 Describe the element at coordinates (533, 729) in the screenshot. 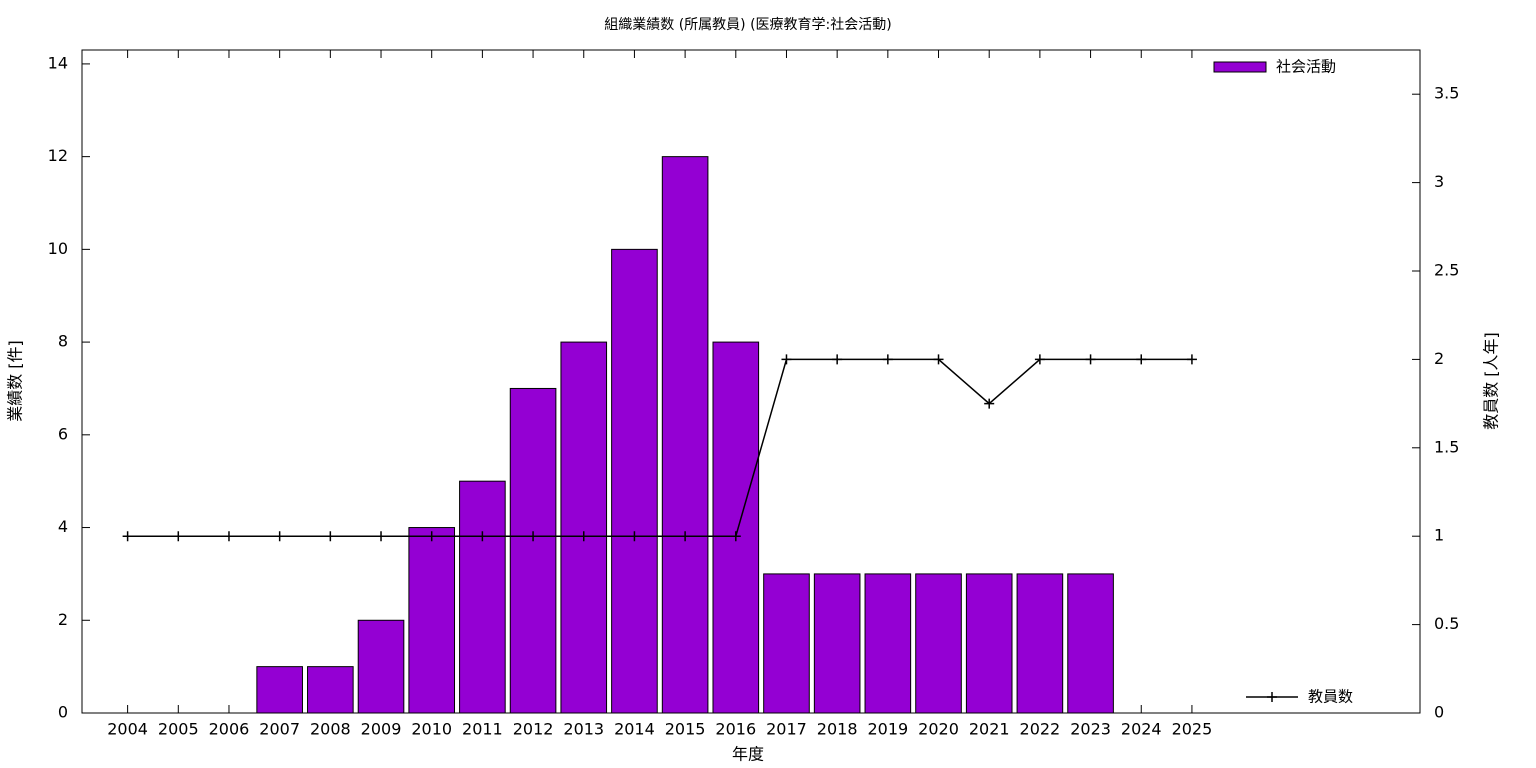

I see `x-tick-label: 2012` at that location.